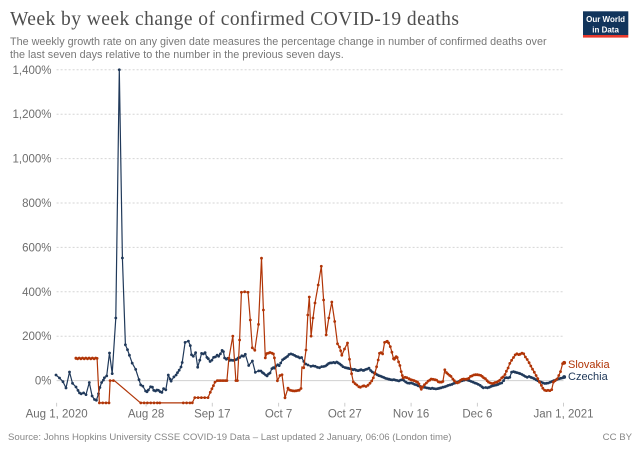 Image resolution: width=640 pixels, height=457 pixels. I want to click on svg-text: CC BY, so click(618, 437).